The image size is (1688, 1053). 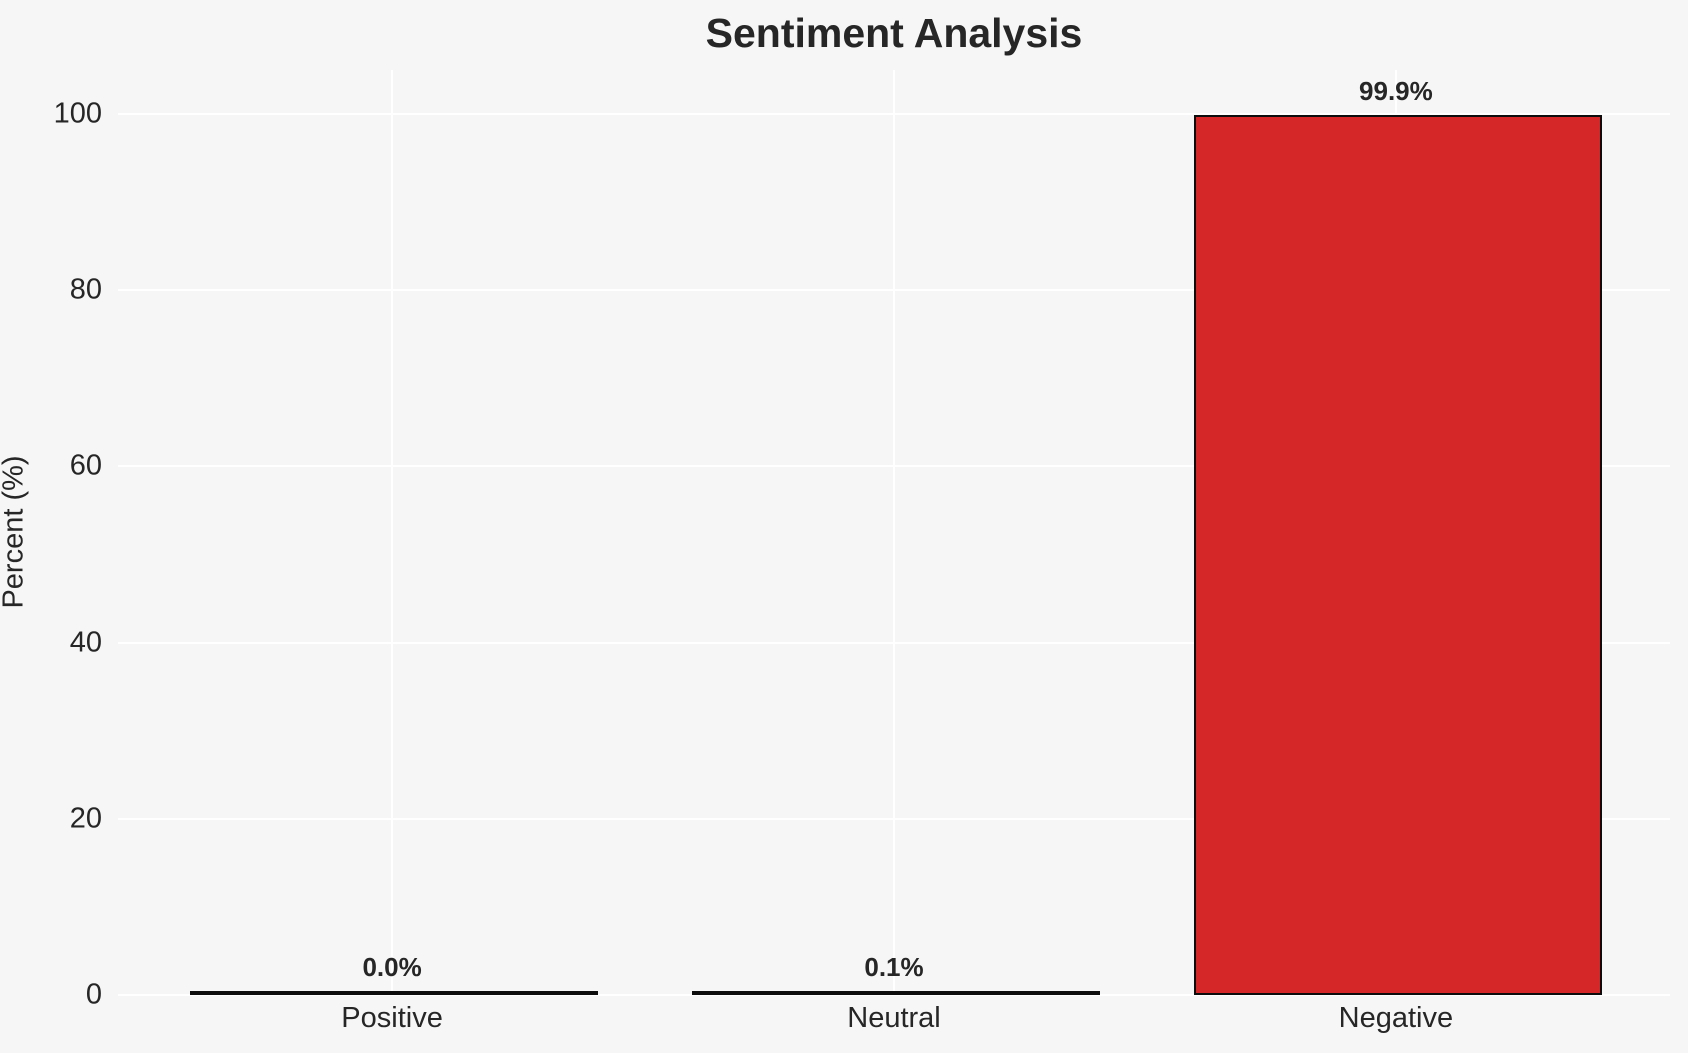 I want to click on ytick-label-80: 80, so click(x=85, y=289).